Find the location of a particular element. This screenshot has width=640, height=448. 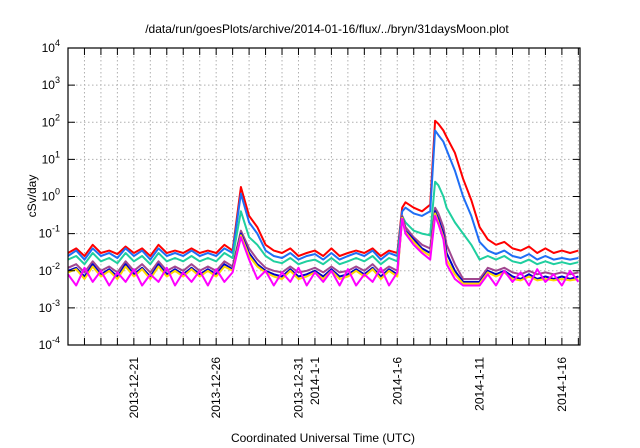

y-tick-label: 10⁻¹ is located at coordinates (49, 232).